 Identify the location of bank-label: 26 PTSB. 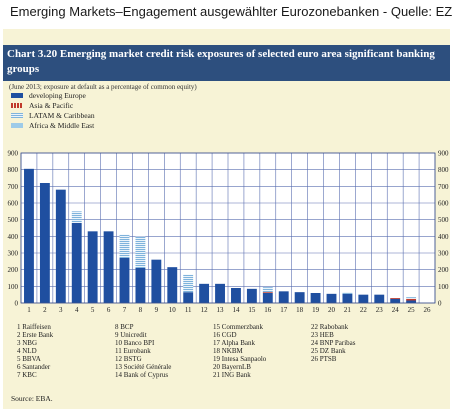
(324, 359).